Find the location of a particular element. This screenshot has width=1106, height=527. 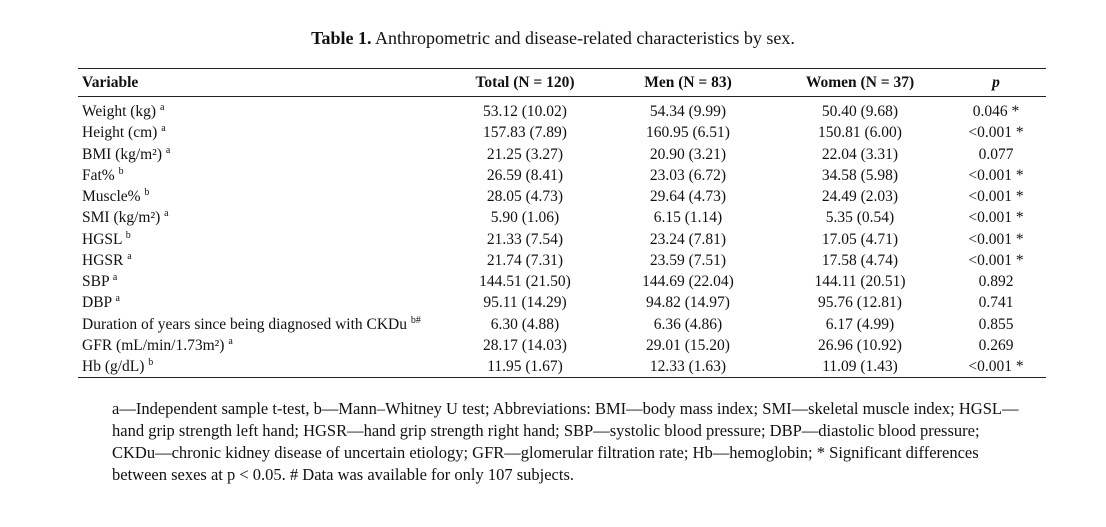

women-cell: 17.05 (4.71) is located at coordinates (860, 239).